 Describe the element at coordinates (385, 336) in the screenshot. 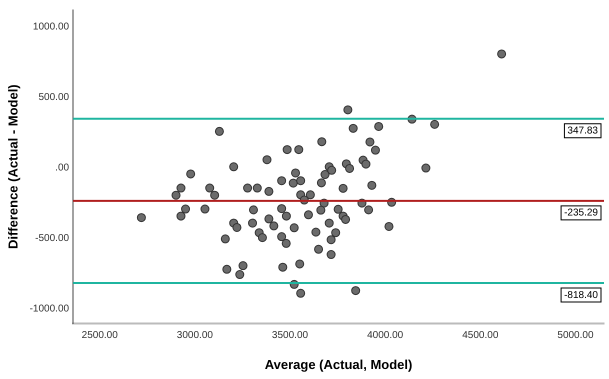

I see `x-tick-label: 4000.00` at that location.